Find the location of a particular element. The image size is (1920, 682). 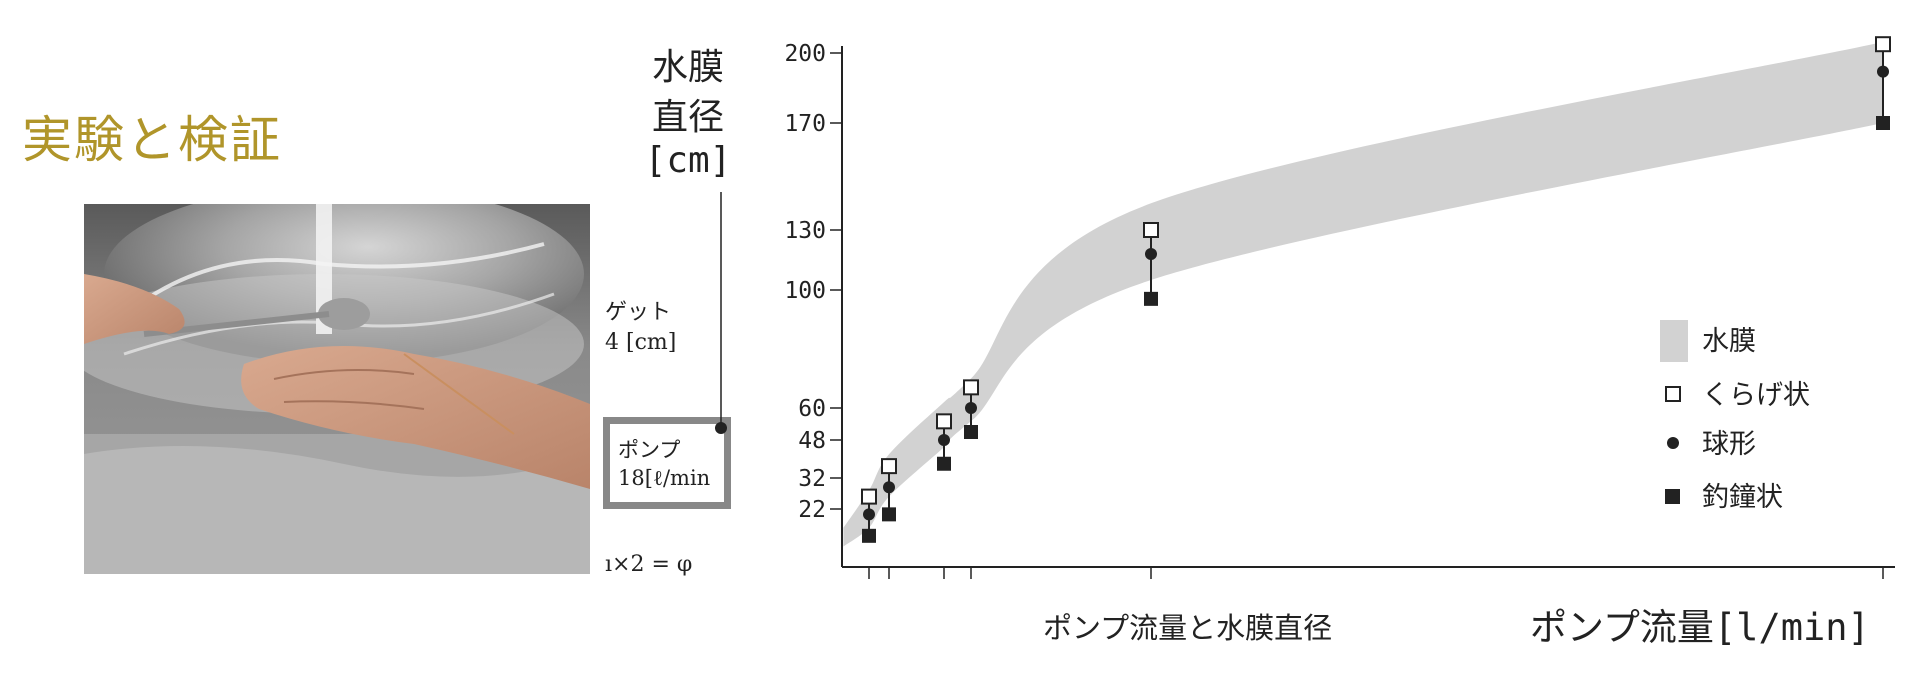

y-axis-unit: [cm] is located at coordinates (688, 160).